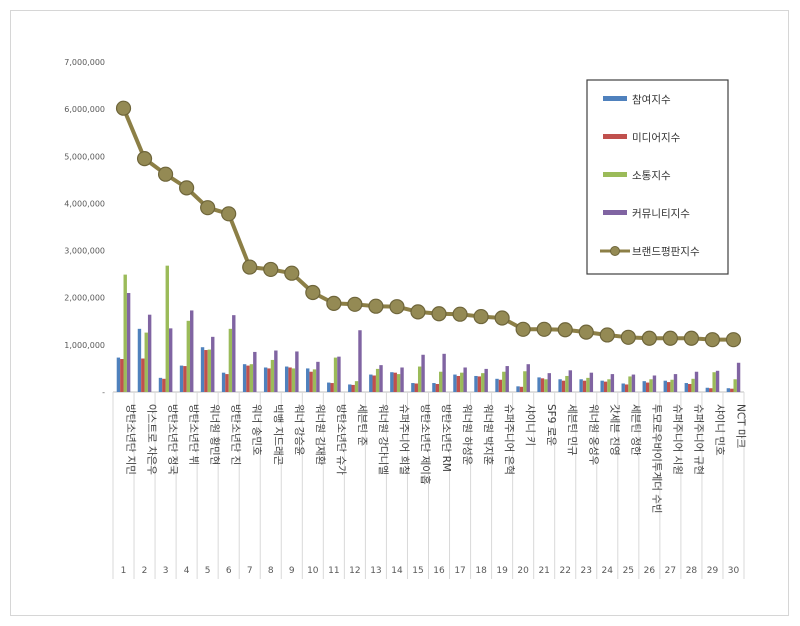  What do you see at coordinates (677, 439) in the screenshot?
I see `category-label: 슈퍼주니어 시원` at bounding box center [677, 439].